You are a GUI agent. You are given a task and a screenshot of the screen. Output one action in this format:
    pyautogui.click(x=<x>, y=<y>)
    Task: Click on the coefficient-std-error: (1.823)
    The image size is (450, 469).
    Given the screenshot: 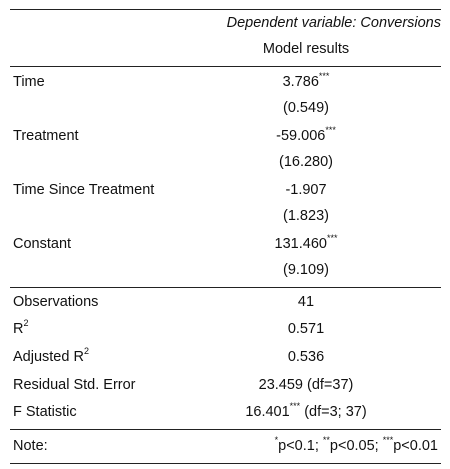 What is the action you would take?
    pyautogui.click(x=306, y=216)
    